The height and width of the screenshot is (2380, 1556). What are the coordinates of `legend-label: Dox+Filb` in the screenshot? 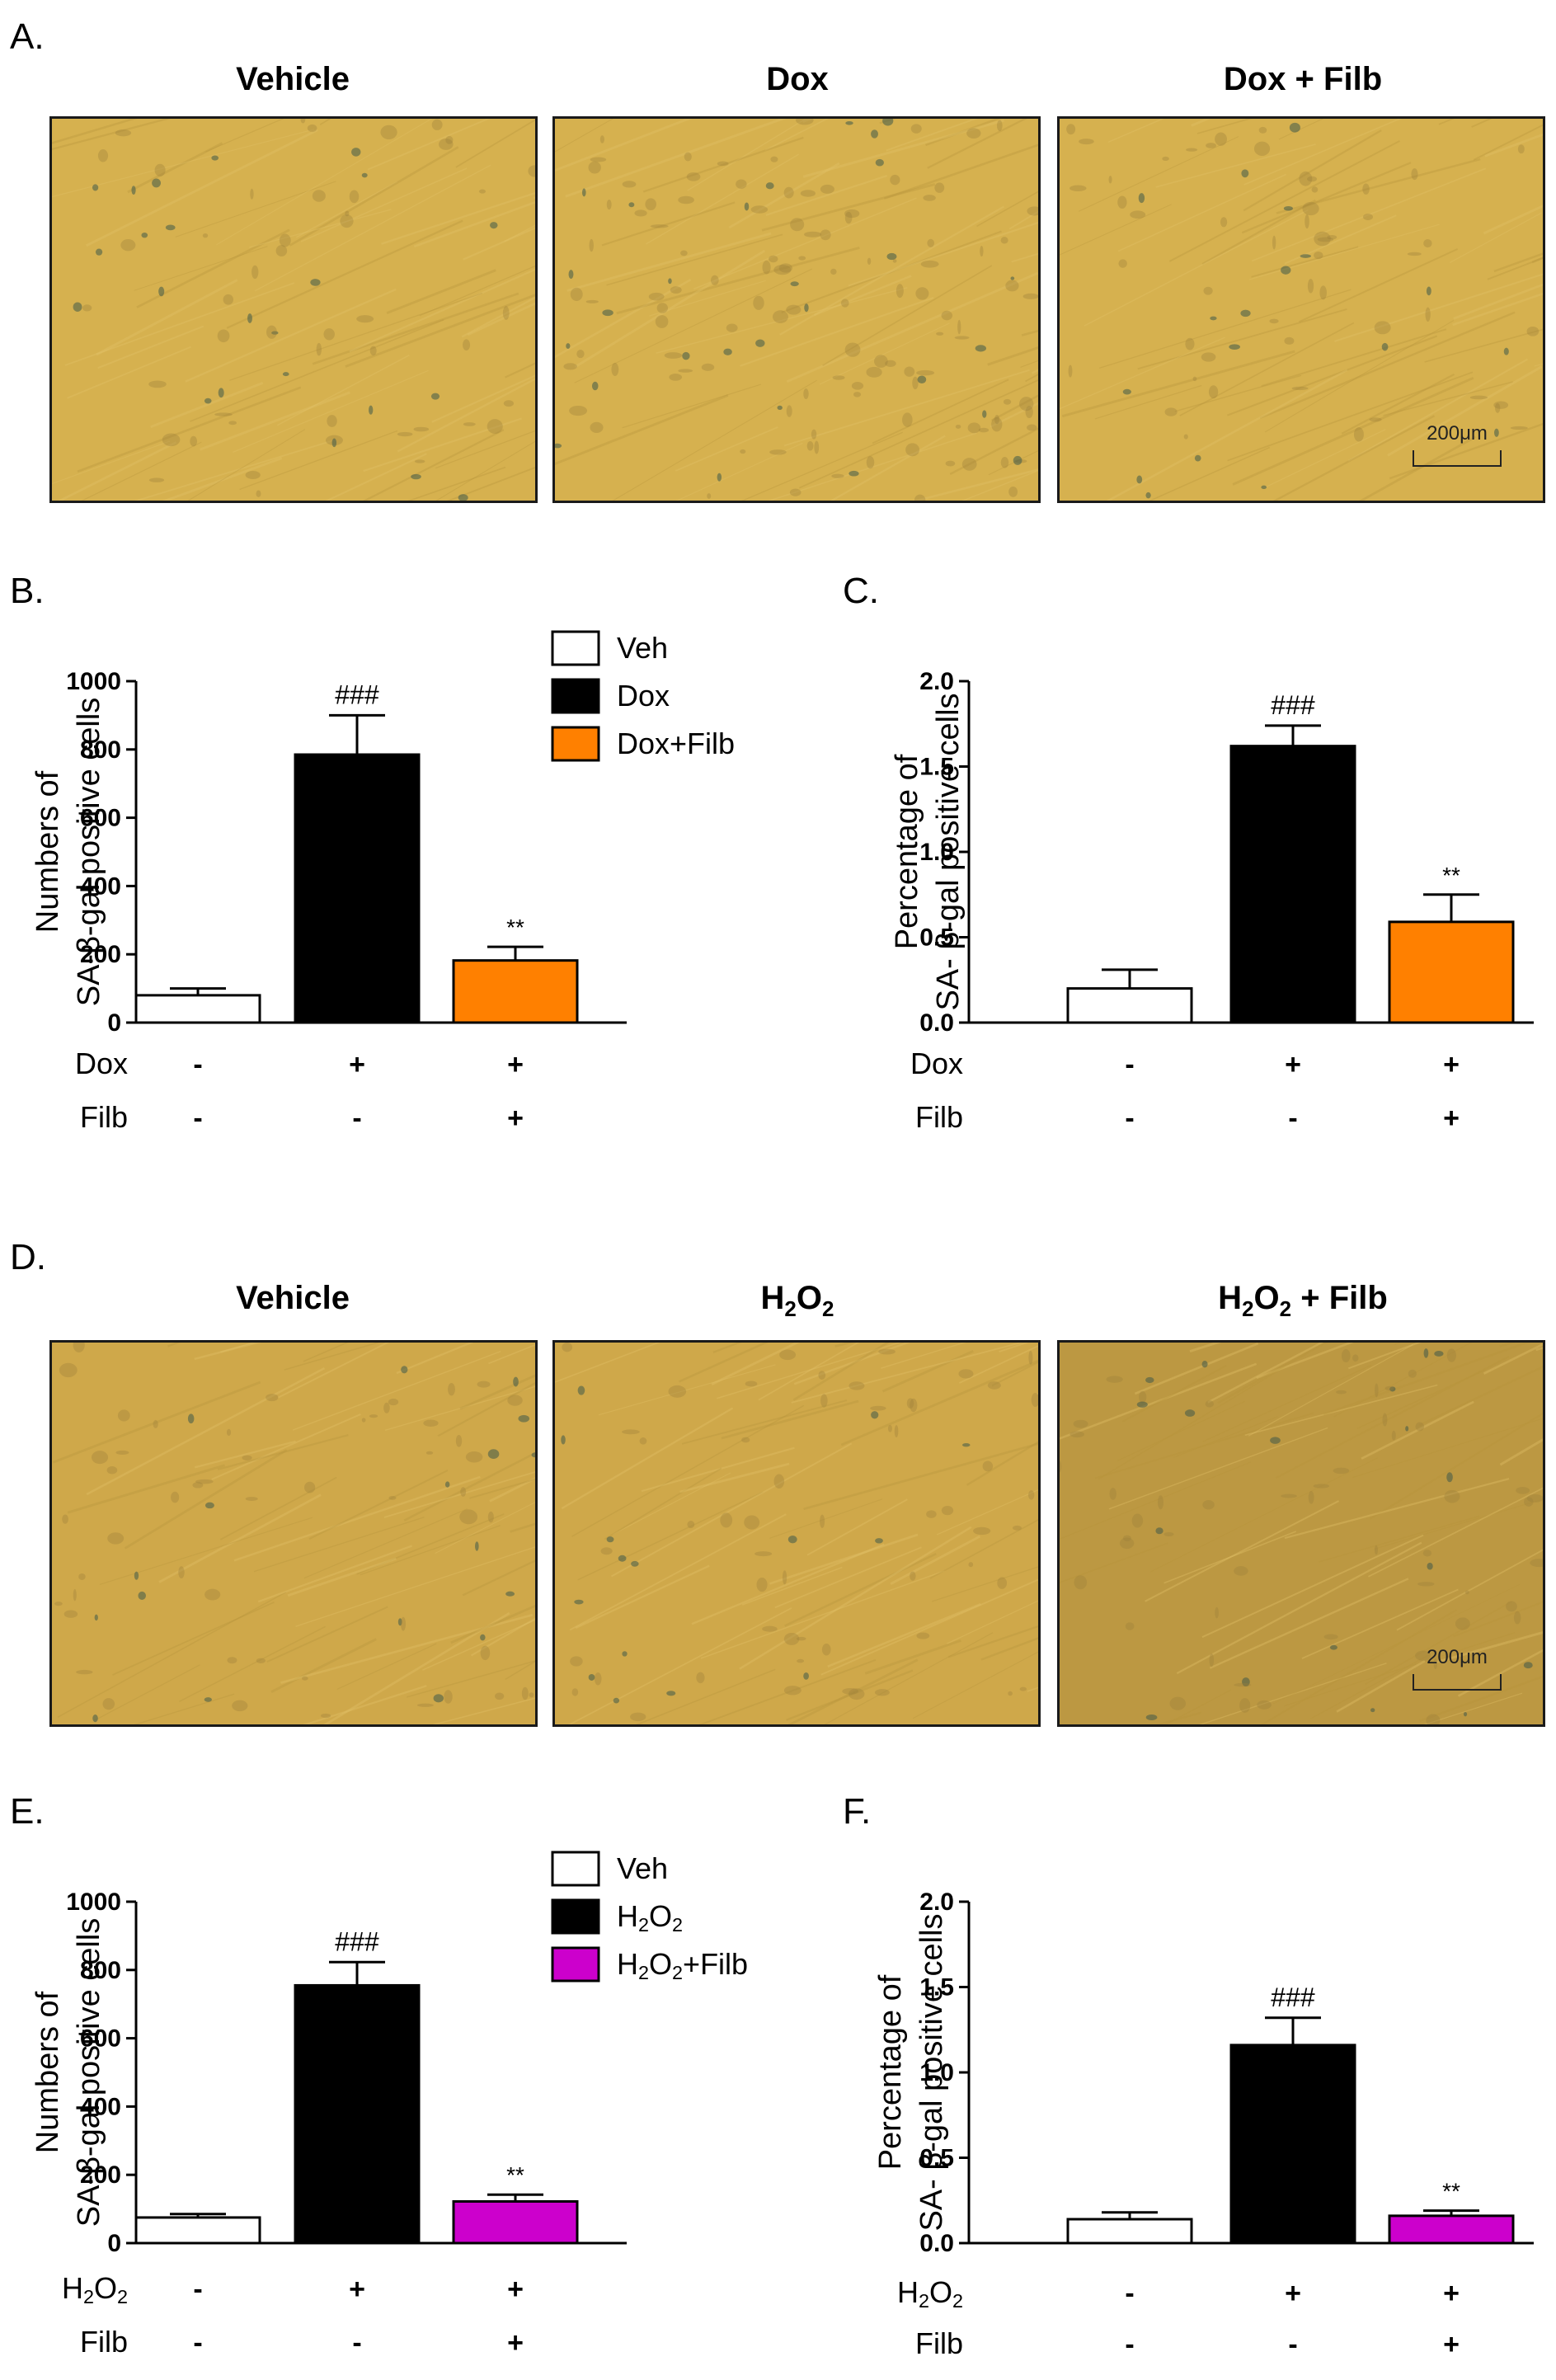 It's located at (676, 743).